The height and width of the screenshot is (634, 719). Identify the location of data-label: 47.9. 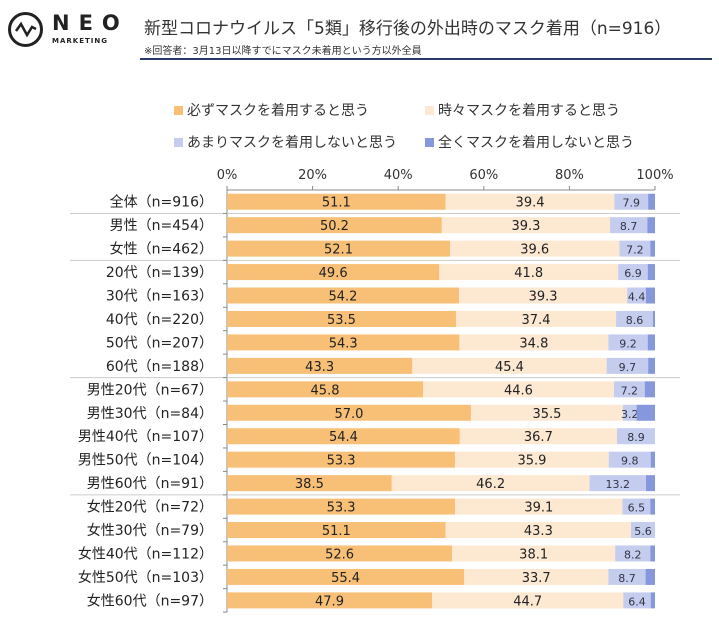
(329, 601).